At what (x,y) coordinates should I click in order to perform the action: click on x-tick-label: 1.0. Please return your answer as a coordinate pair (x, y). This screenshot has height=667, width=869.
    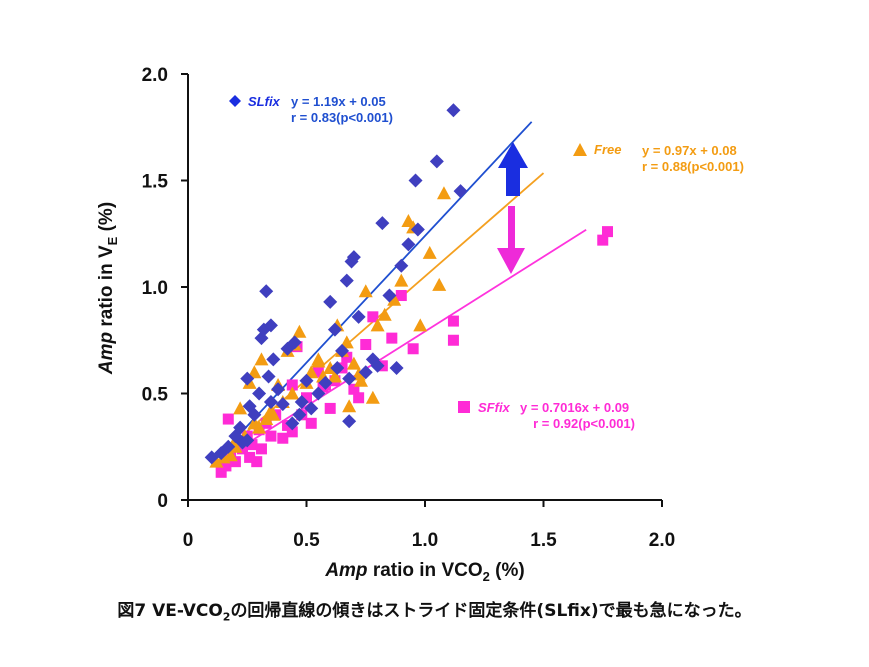
    Looking at the image, I should click on (425, 540).